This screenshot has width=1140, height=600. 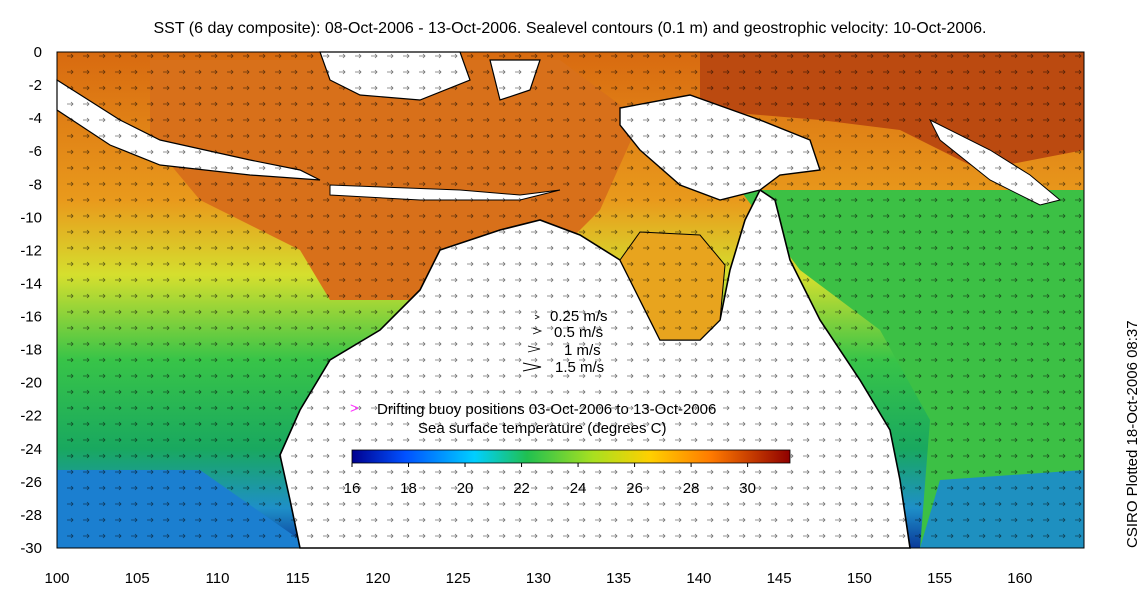 What do you see at coordinates (31, 515) in the screenshot?
I see `y-tick-label: -28` at bounding box center [31, 515].